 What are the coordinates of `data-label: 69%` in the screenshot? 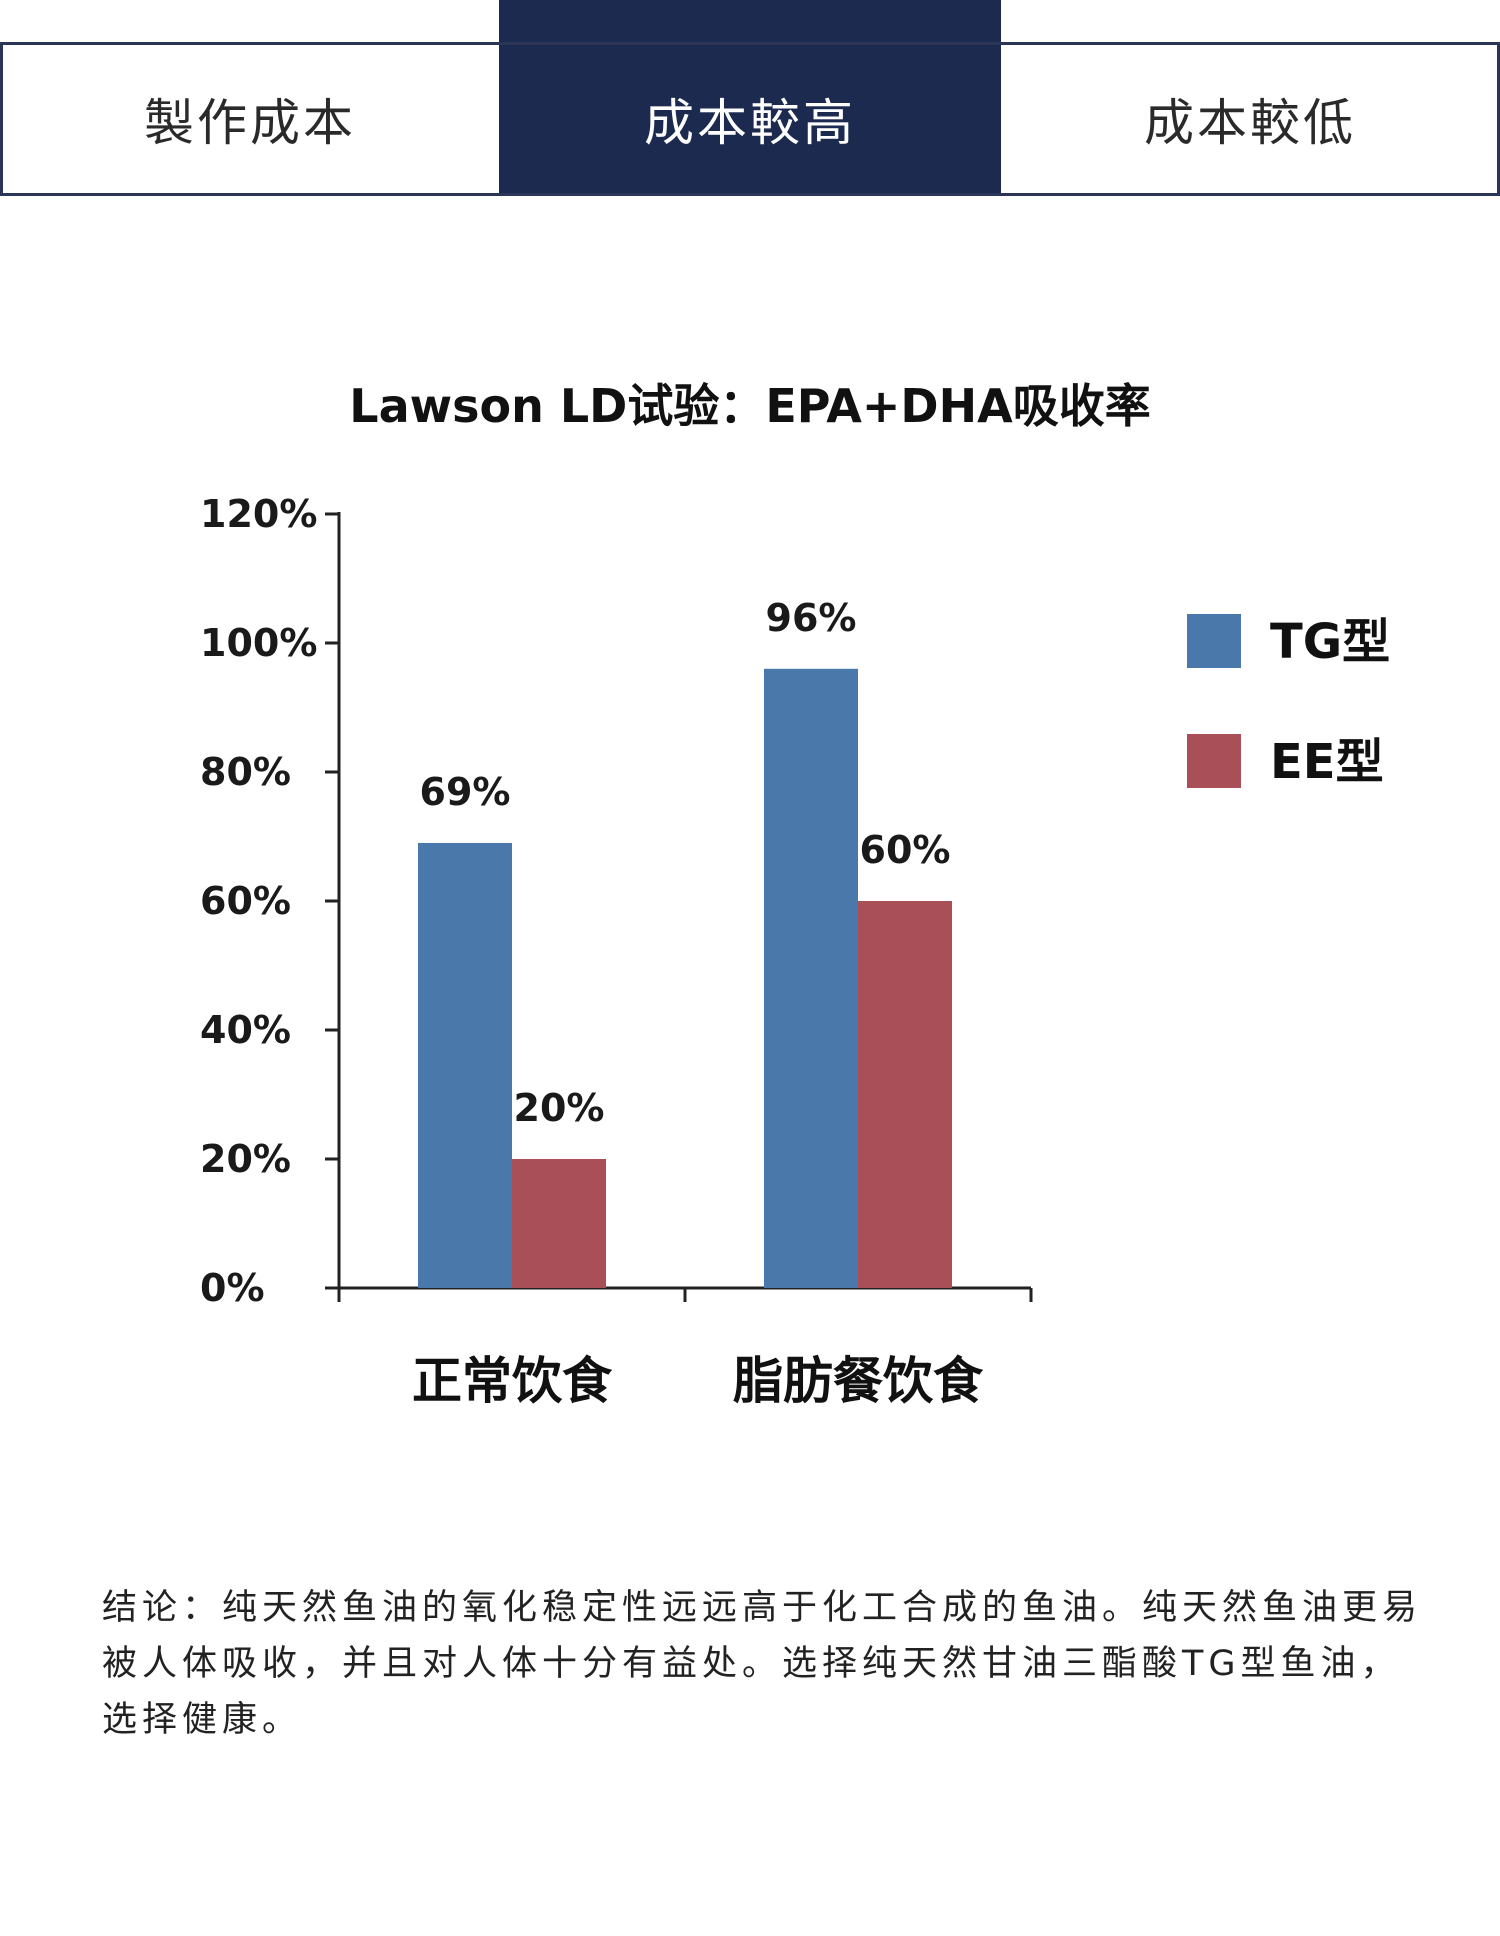 It's located at (465, 792).